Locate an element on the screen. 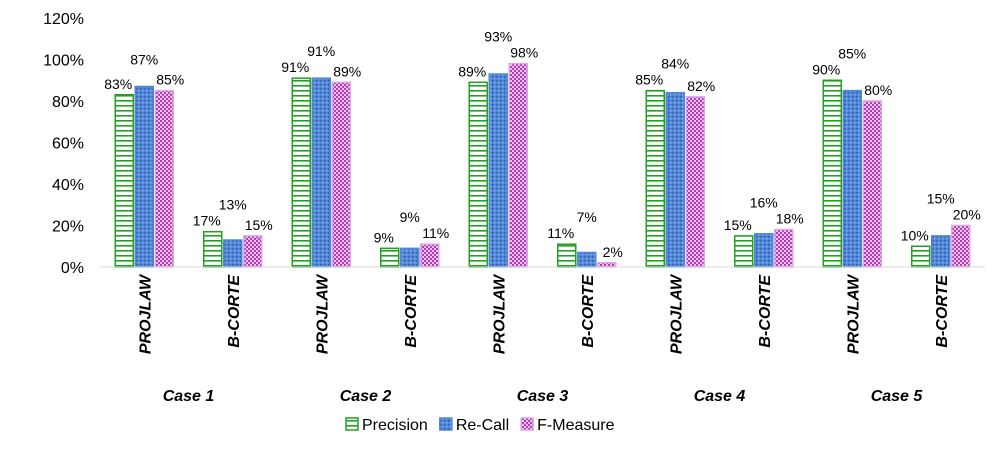 This screenshot has height=468, width=1001. data-label: 82% is located at coordinates (701, 86).